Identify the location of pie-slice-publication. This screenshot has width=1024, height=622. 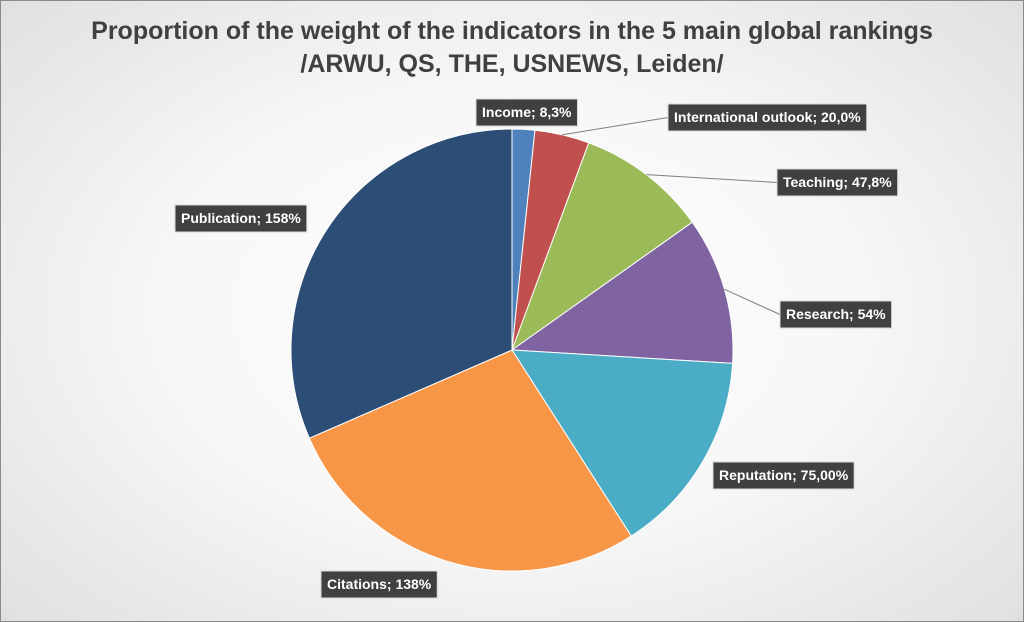
(401, 283).